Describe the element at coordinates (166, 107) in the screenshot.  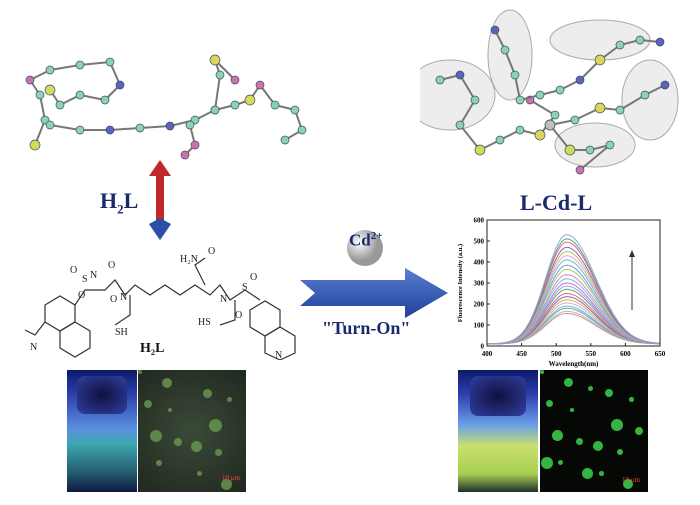
I see `ligand-3d-model` at that location.